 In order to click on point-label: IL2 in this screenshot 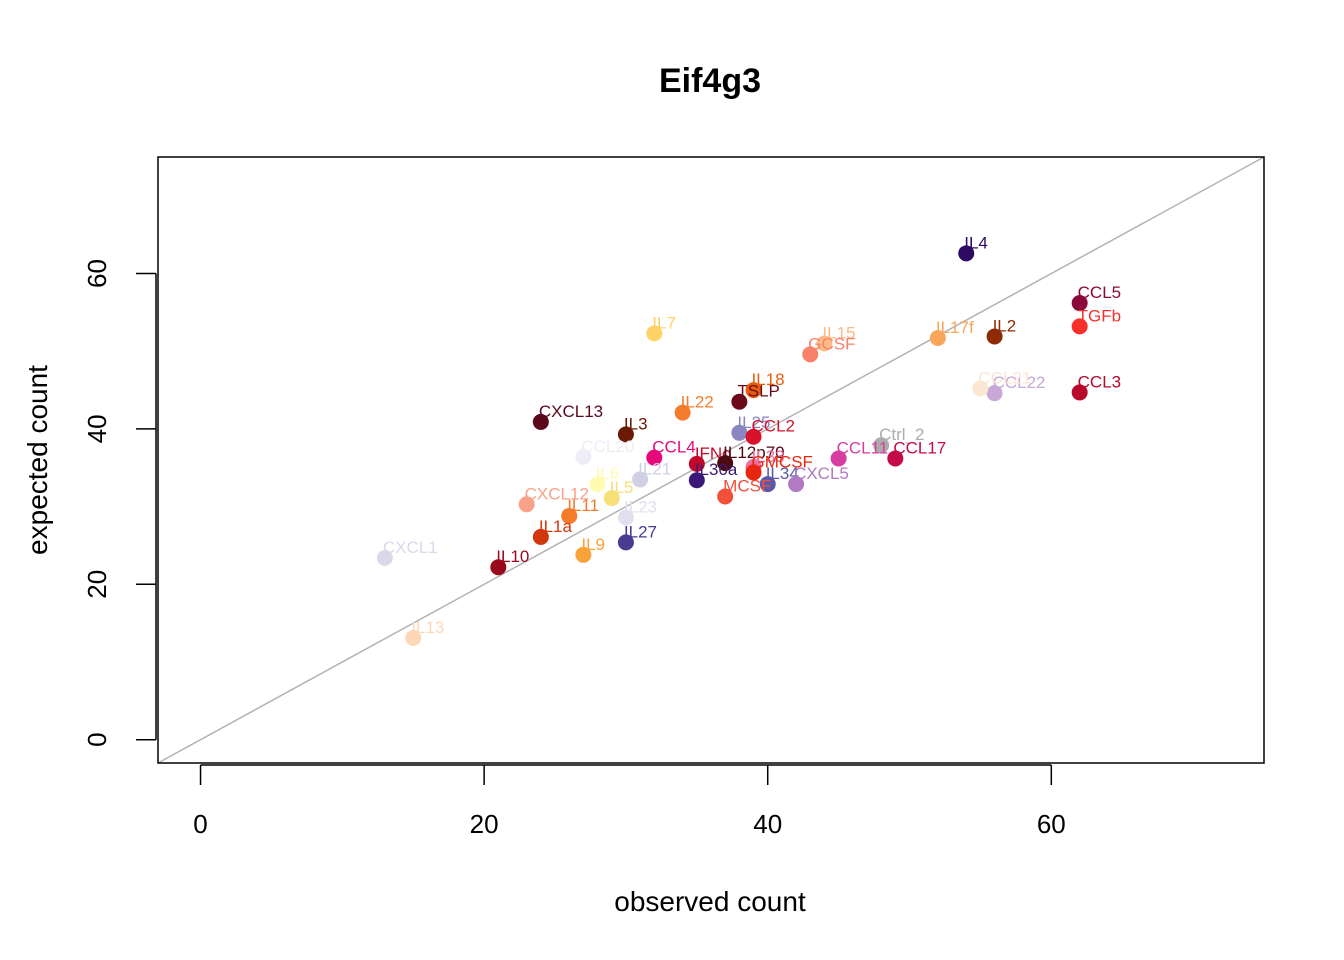, I will do `click(1005, 325)`.